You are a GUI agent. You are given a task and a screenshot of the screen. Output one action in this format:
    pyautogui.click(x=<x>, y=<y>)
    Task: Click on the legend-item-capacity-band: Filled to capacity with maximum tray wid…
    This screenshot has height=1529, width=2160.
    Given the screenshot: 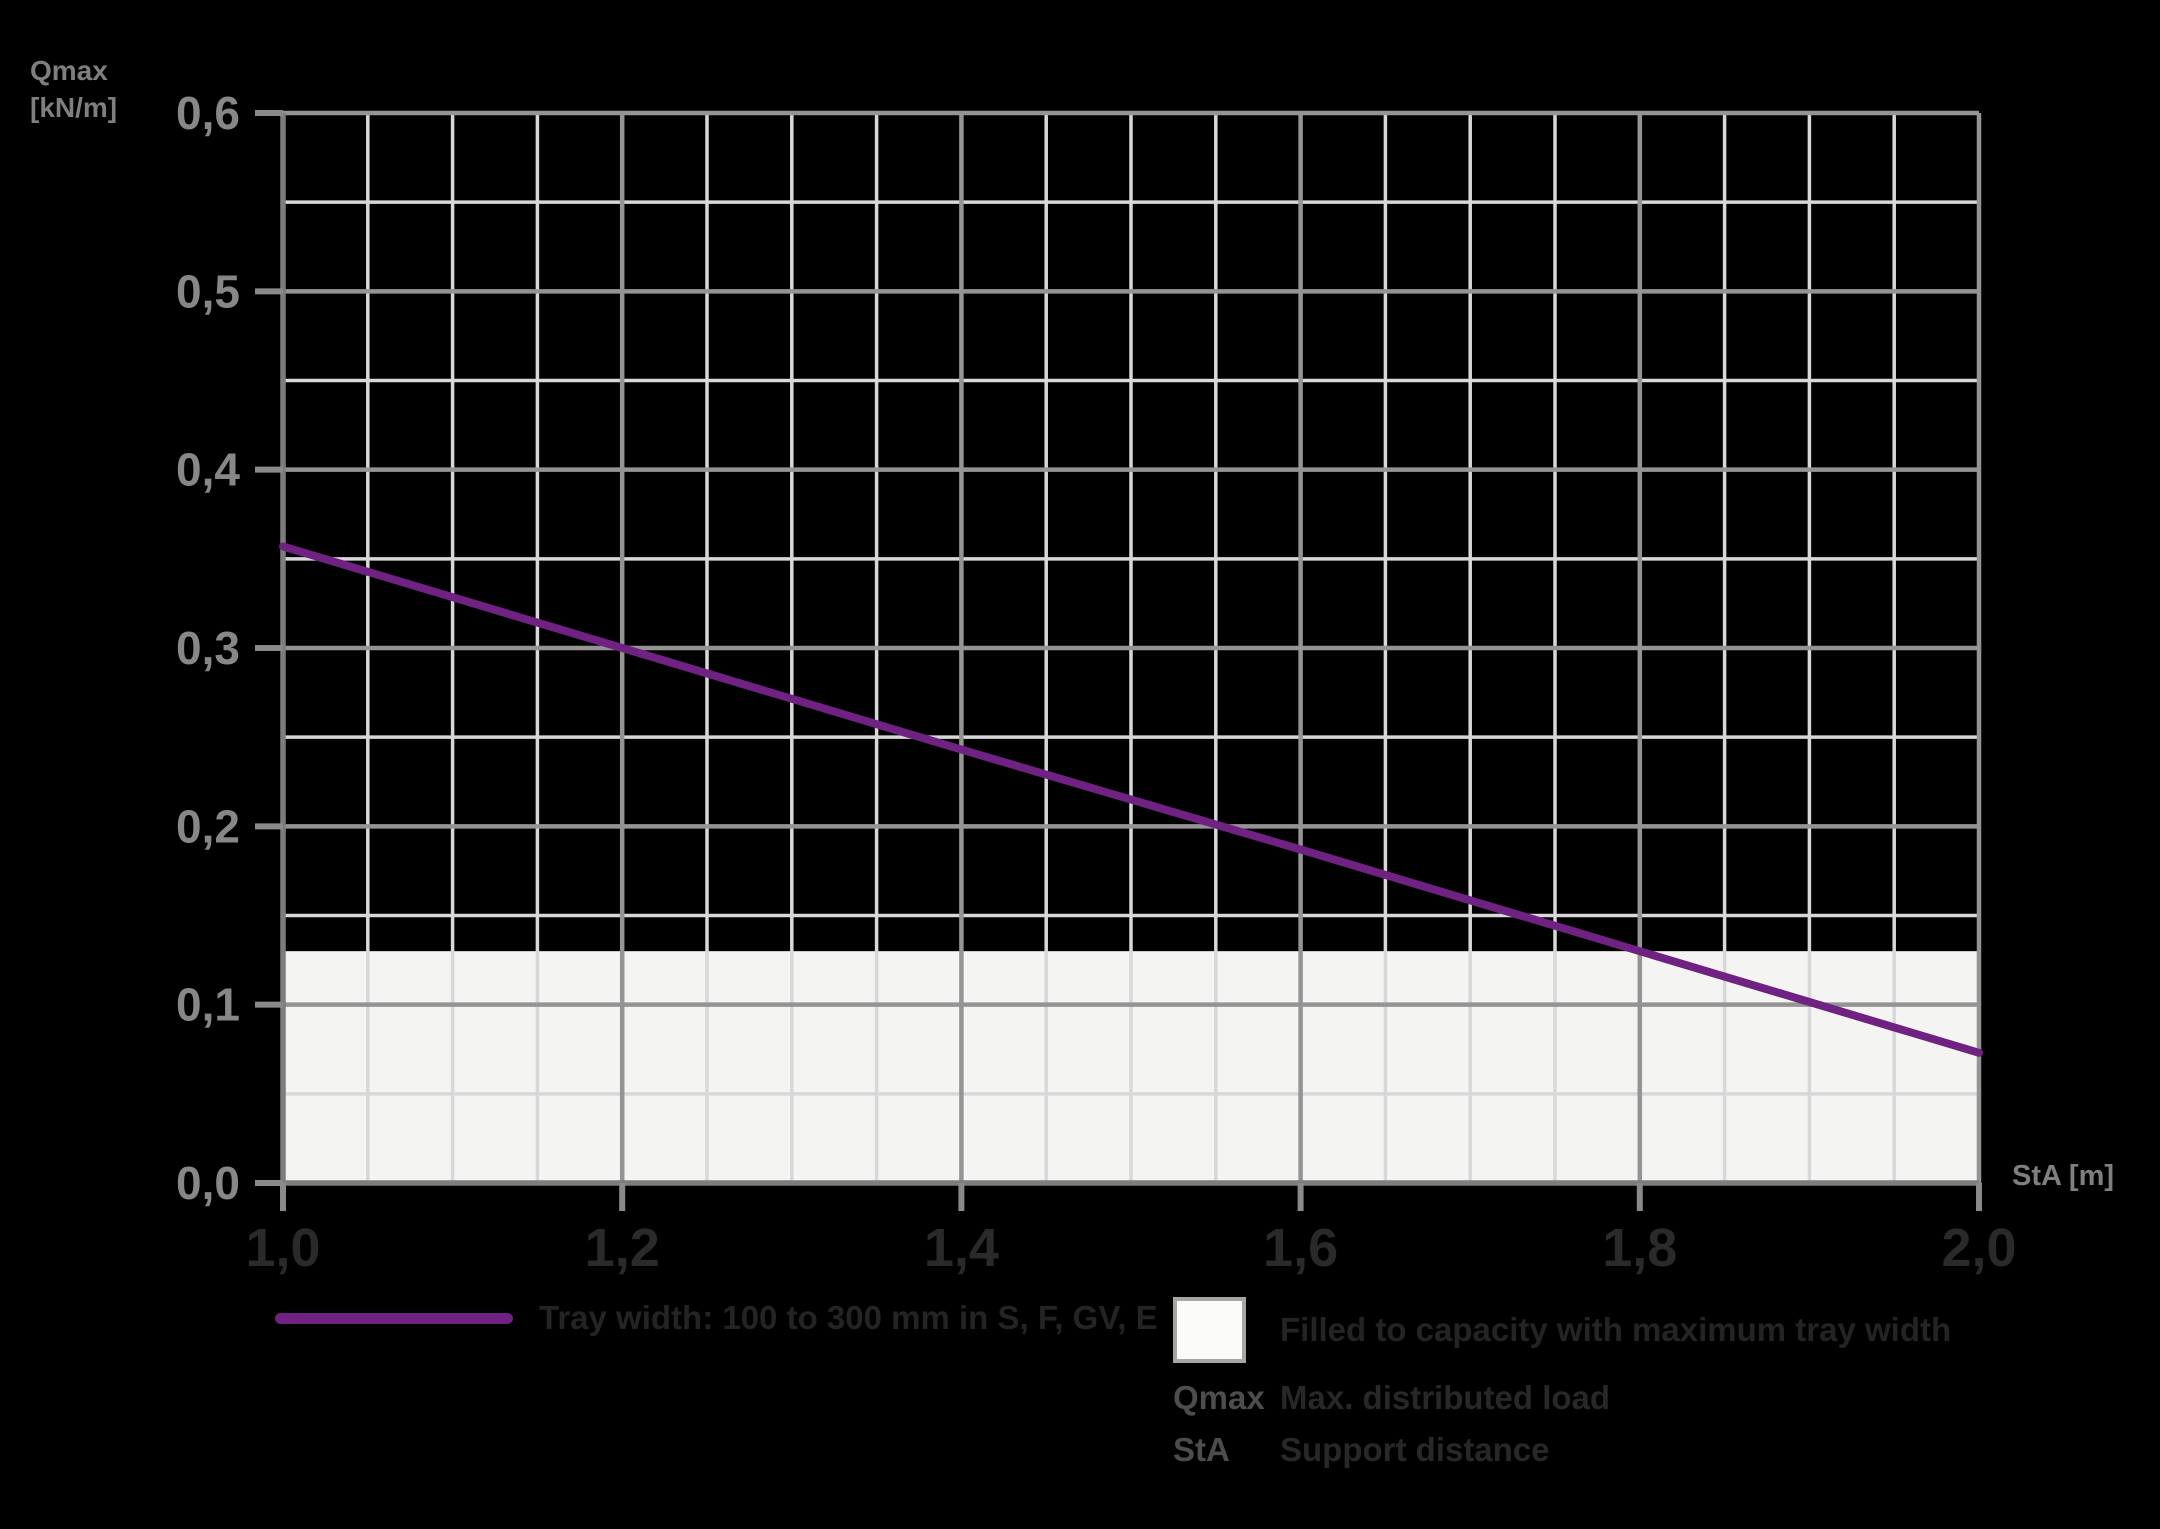 What is the action you would take?
    pyautogui.click(x=1562, y=1330)
    